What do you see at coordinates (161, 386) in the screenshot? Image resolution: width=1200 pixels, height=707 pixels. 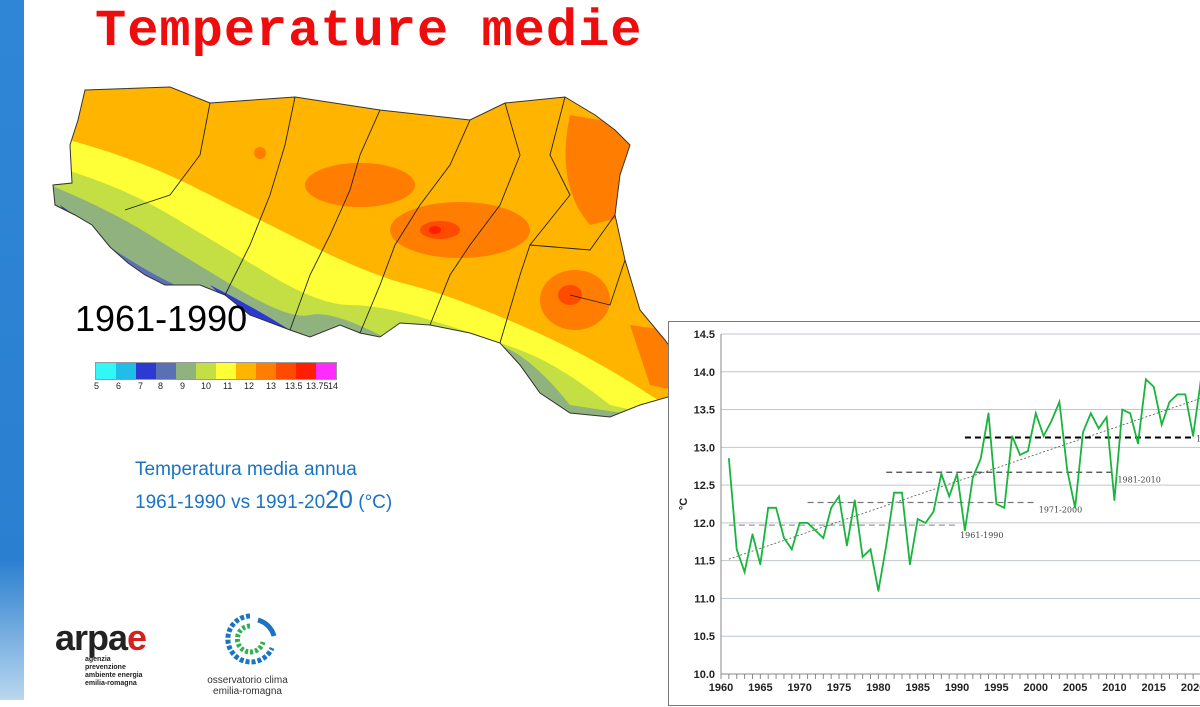 I see `scale-label: 8` at bounding box center [161, 386].